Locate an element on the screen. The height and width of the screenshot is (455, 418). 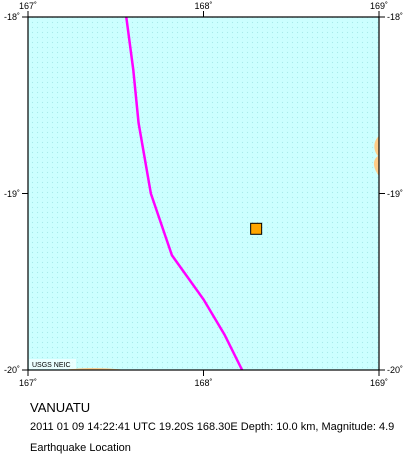
credit-box is located at coordinates (52, 364).